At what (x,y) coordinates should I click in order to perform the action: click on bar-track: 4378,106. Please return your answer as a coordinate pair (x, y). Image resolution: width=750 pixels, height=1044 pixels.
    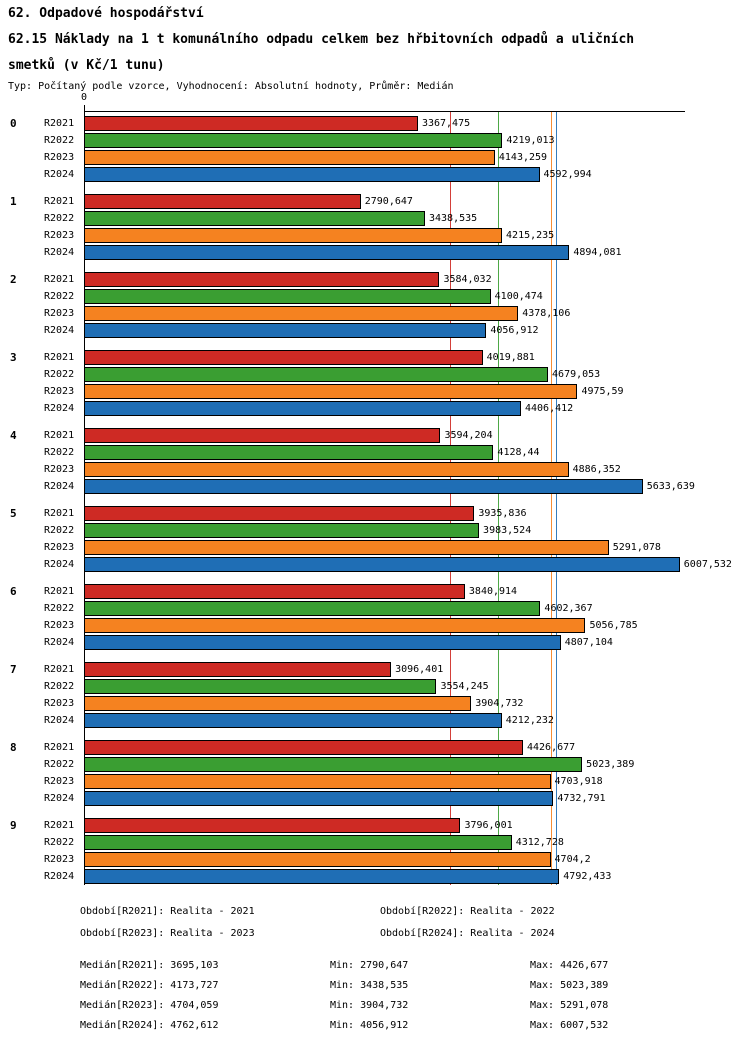
    Looking at the image, I should click on (417, 313).